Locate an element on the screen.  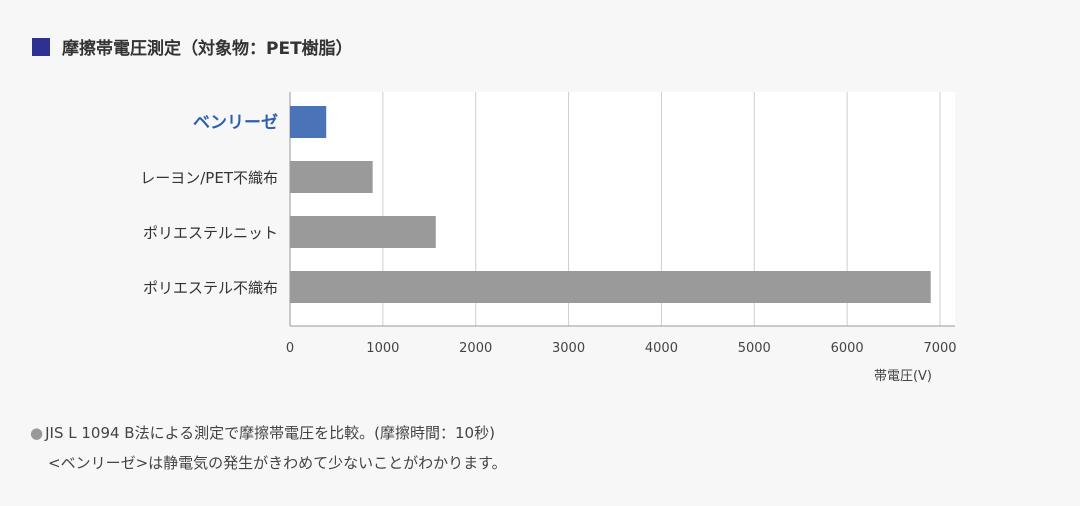
category-label: レーヨン/PET不織布 is located at coordinates (209, 178).